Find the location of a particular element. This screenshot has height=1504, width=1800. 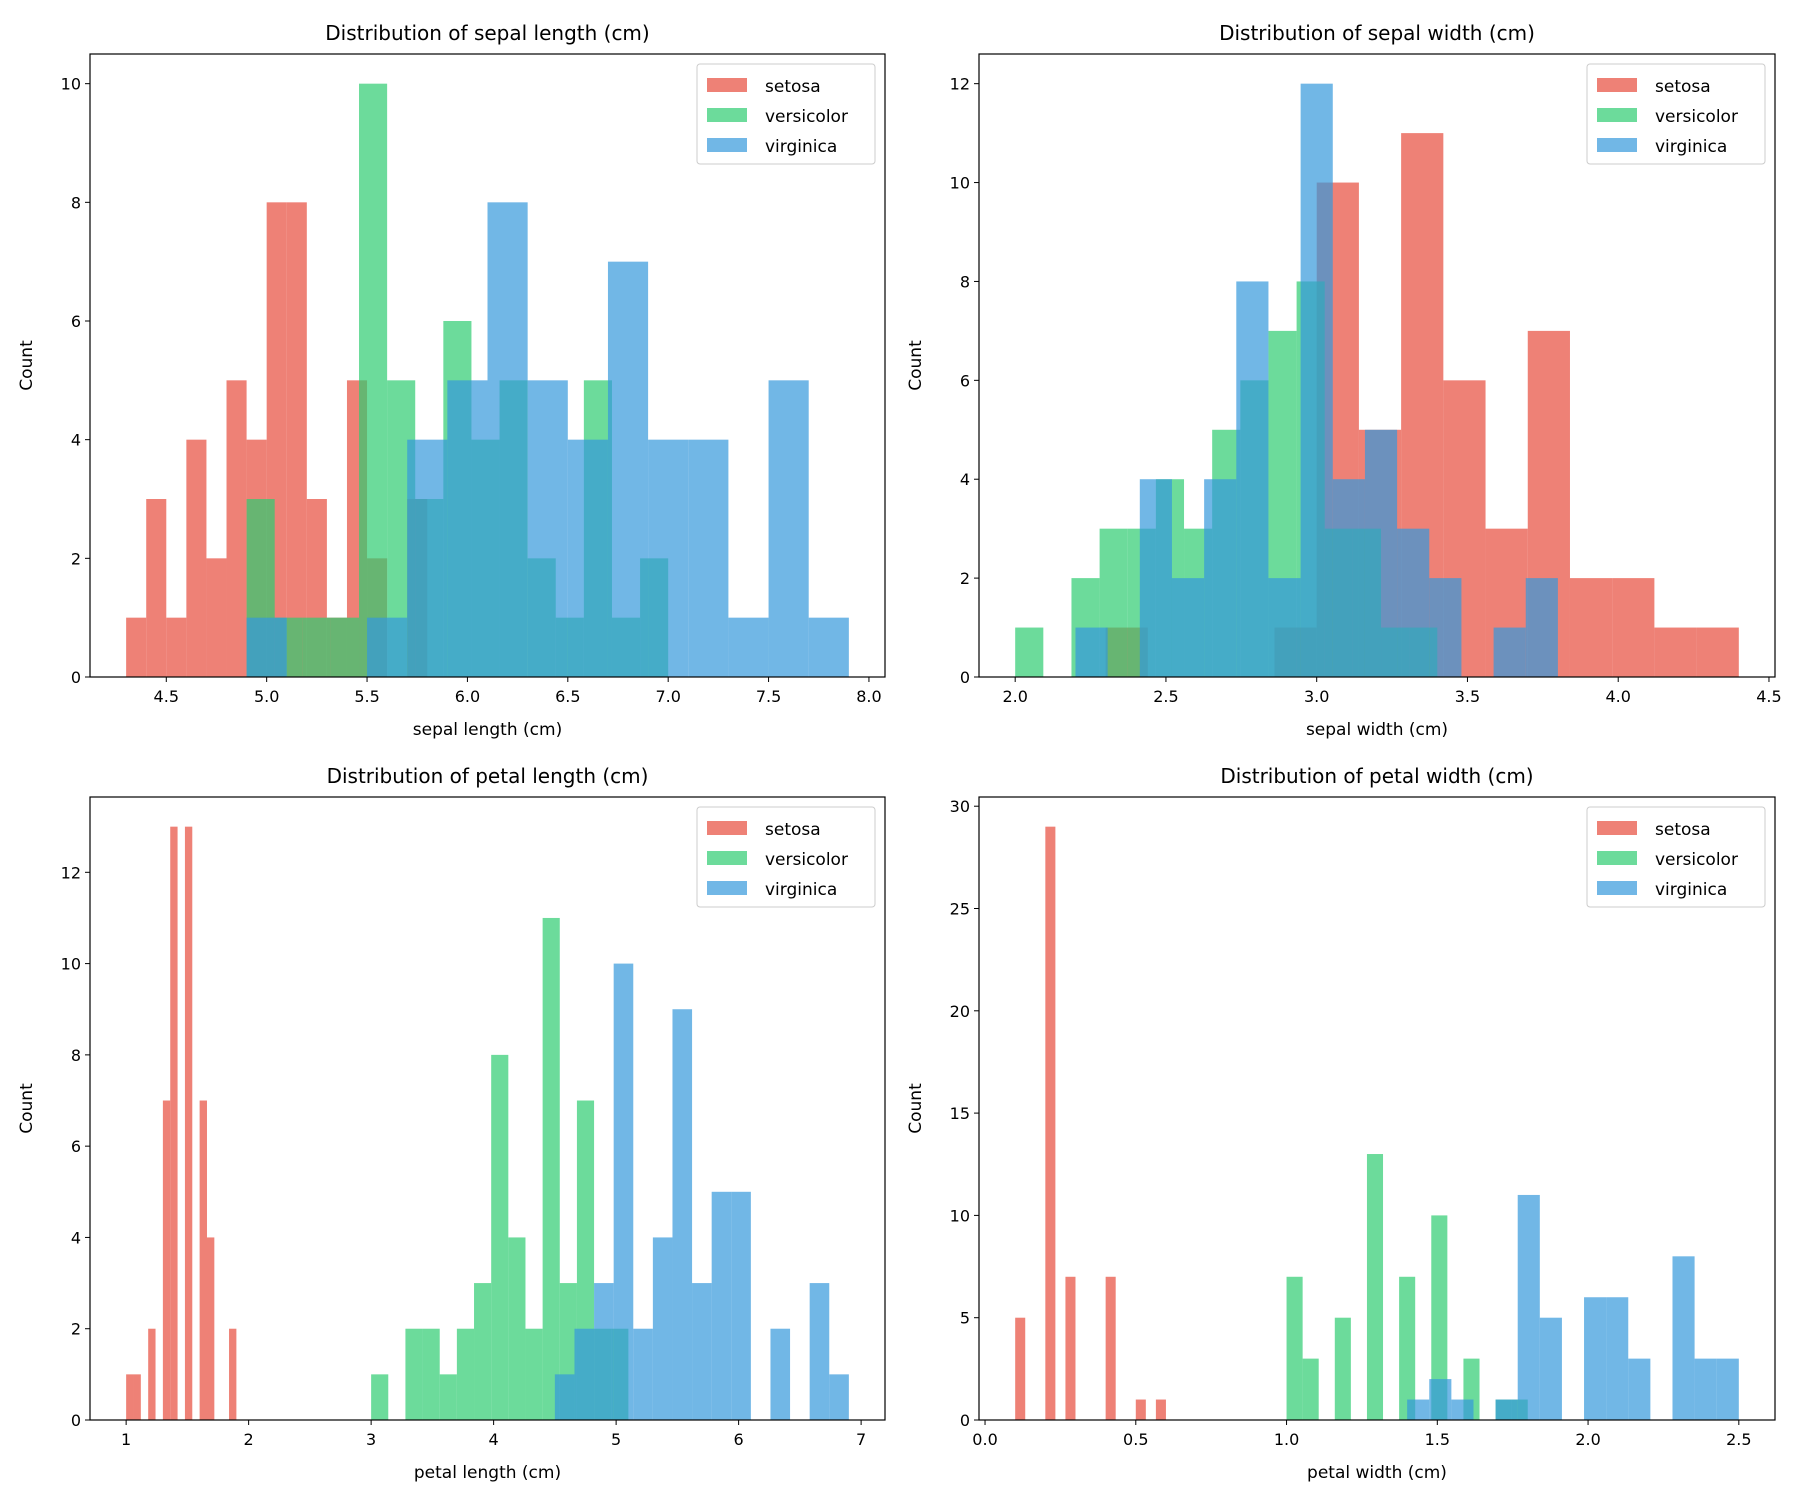

x-tick-label: 1.0 is located at coordinates (1286, 1439).